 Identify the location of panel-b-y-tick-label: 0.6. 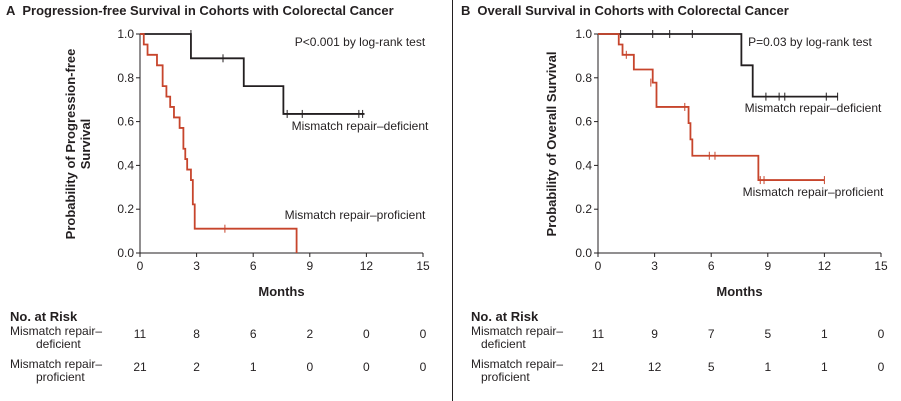
(583, 122).